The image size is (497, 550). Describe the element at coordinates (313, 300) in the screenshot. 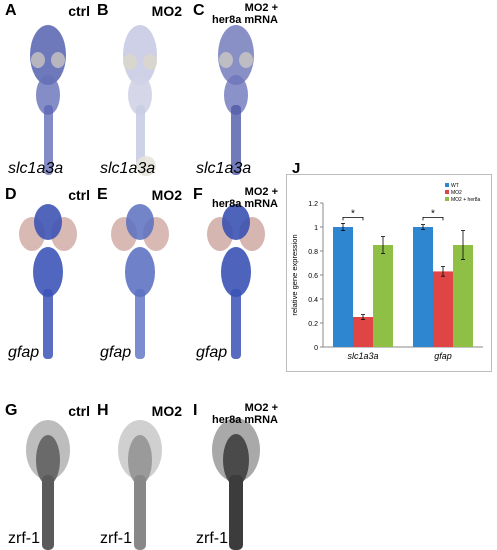

I see `y-tick-label: 0.4` at that location.